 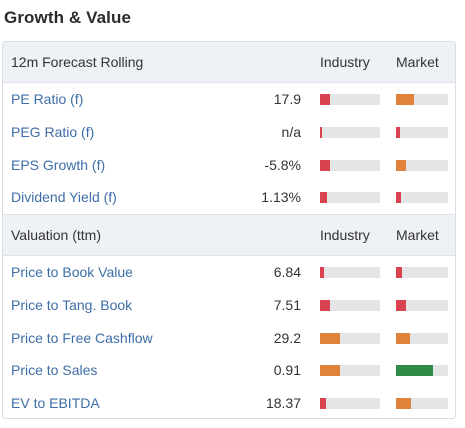 I want to click on widget-title: Growth & Value, so click(x=68, y=17).